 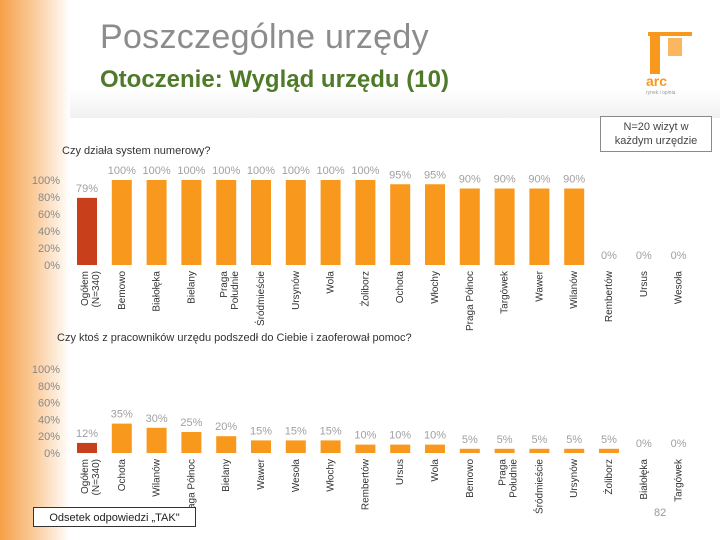 I want to click on chart1-category-label: Białołęka, so click(x=157, y=291).